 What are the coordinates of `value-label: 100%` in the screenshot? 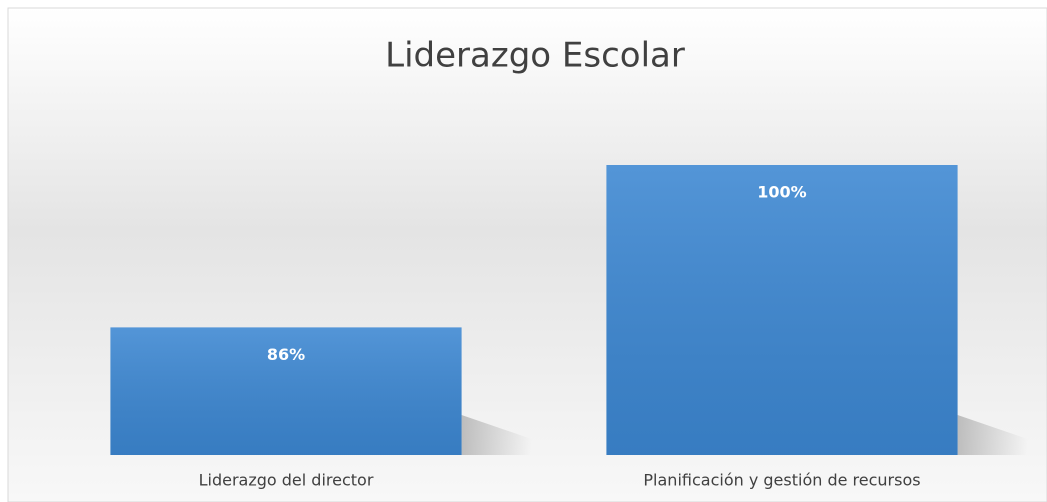 It's located at (781, 192).